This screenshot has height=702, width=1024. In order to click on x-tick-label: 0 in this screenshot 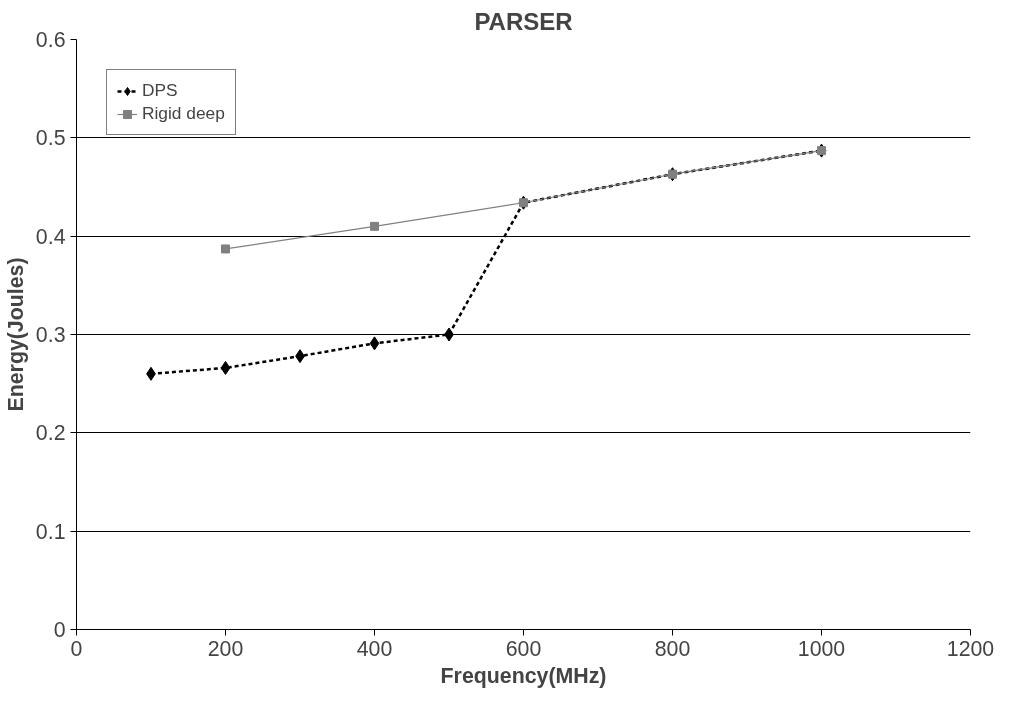, I will do `click(76, 648)`.